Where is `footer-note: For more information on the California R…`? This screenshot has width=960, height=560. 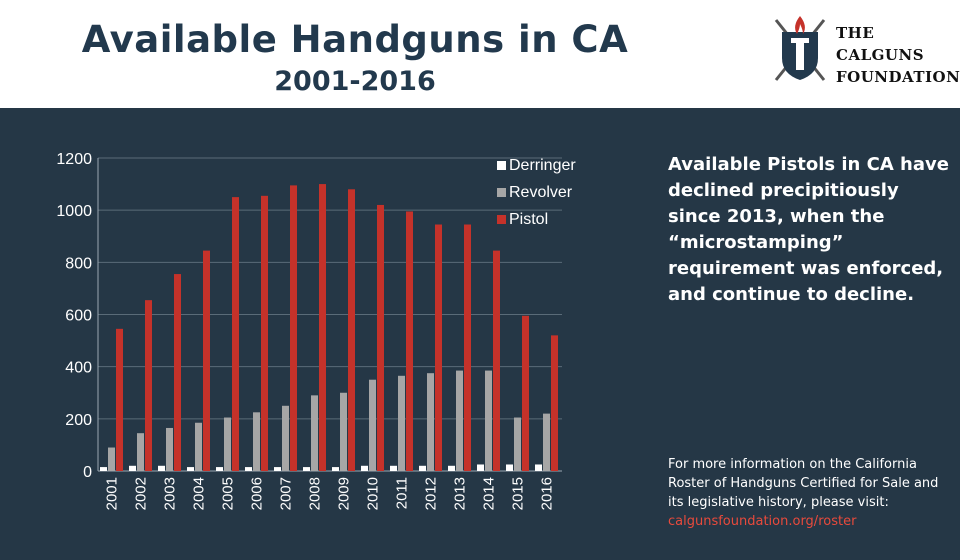
footer-note: For more information on the California R… is located at coordinates (808, 493).